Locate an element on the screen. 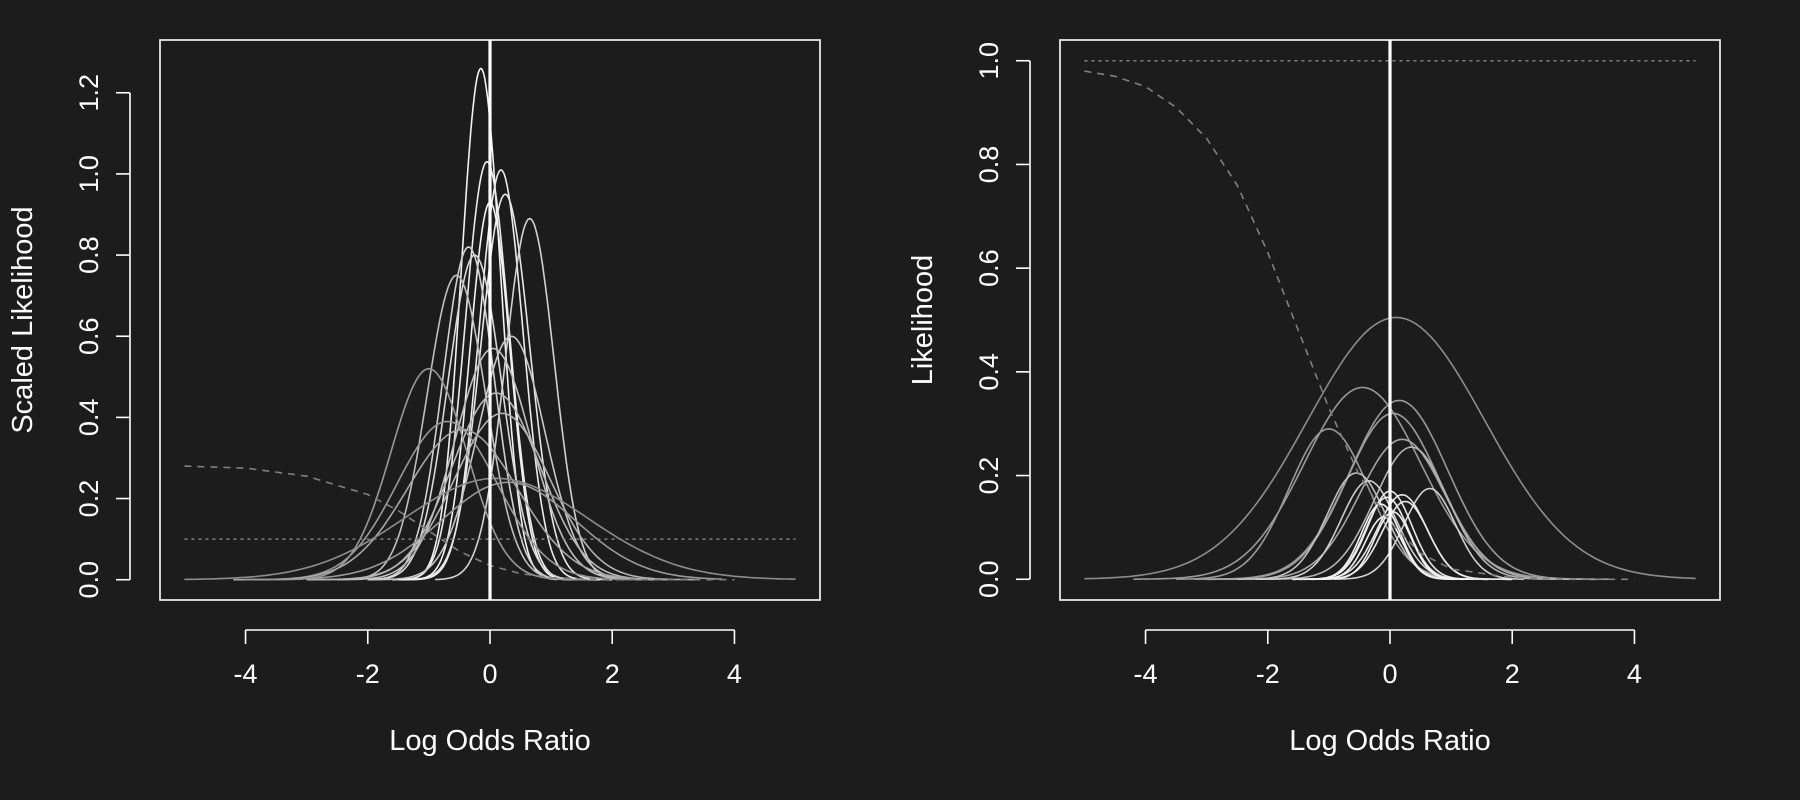 This screenshot has width=1800, height=800. y-axis-title: Likelihood is located at coordinates (923, 320).